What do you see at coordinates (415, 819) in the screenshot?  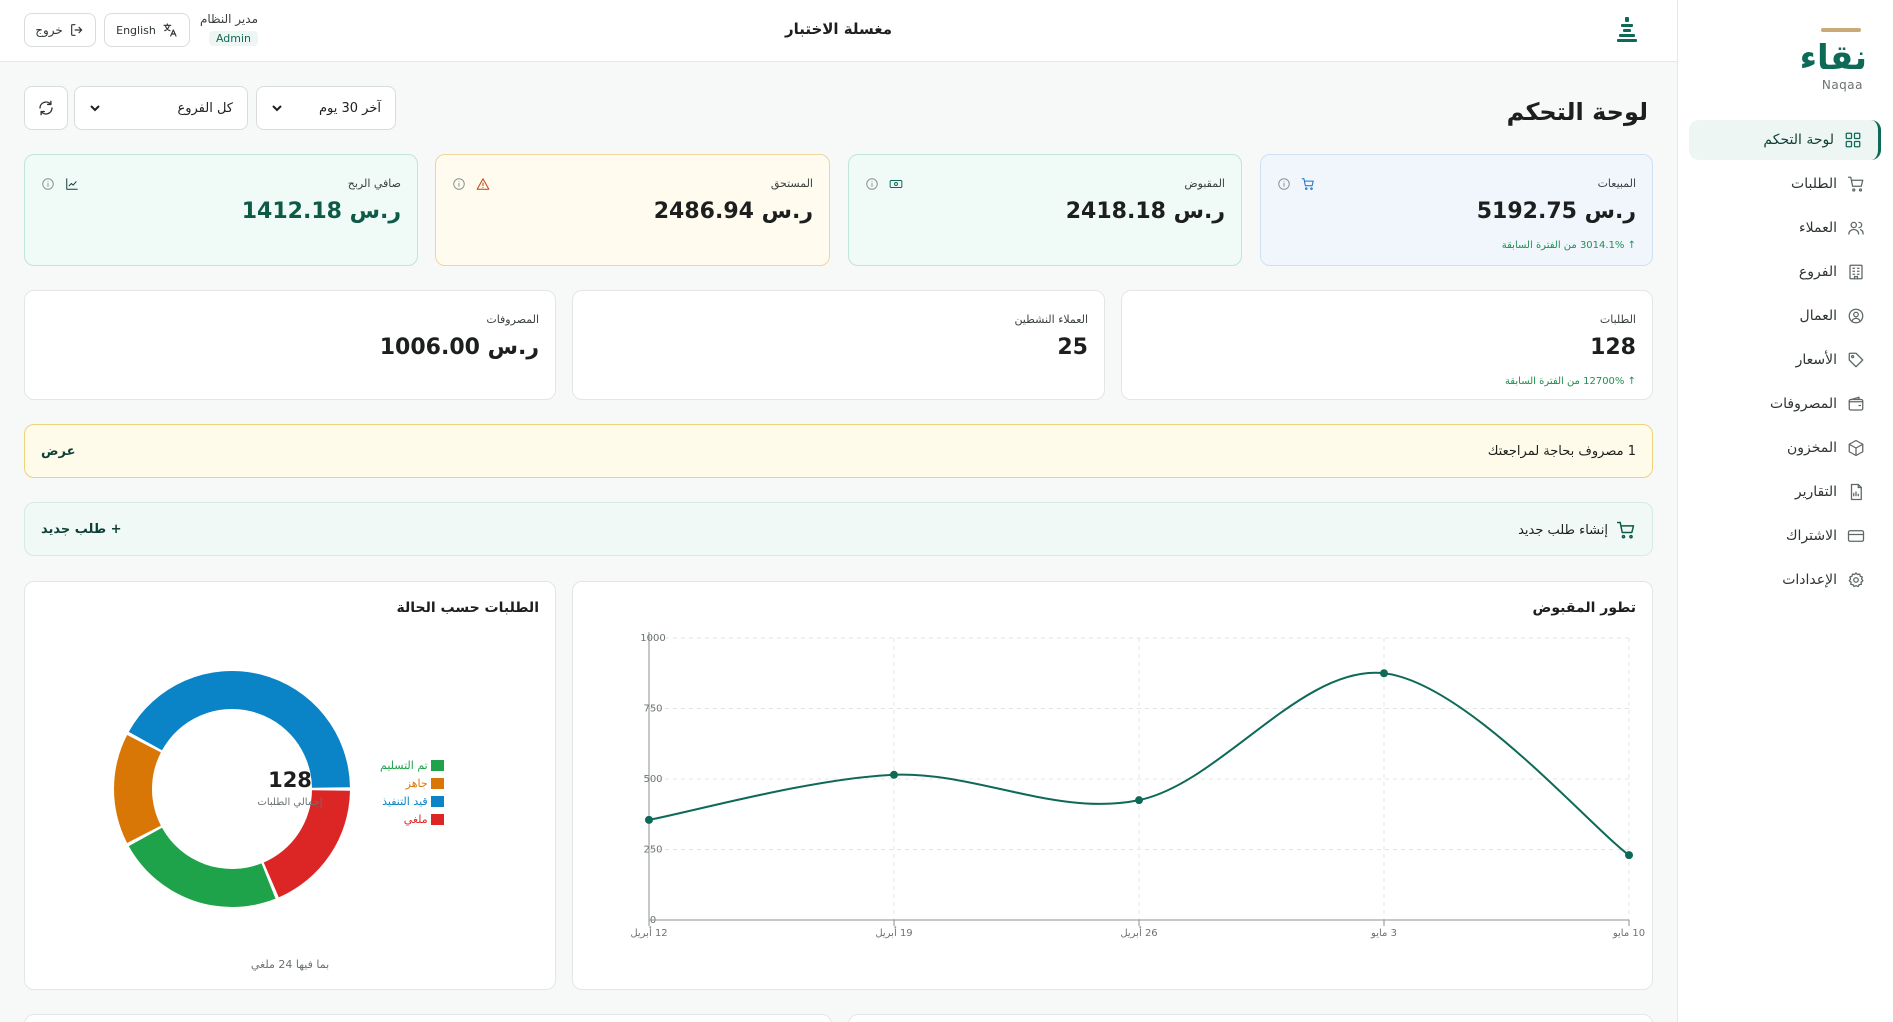 I see `legend-label: ملغي` at bounding box center [415, 819].